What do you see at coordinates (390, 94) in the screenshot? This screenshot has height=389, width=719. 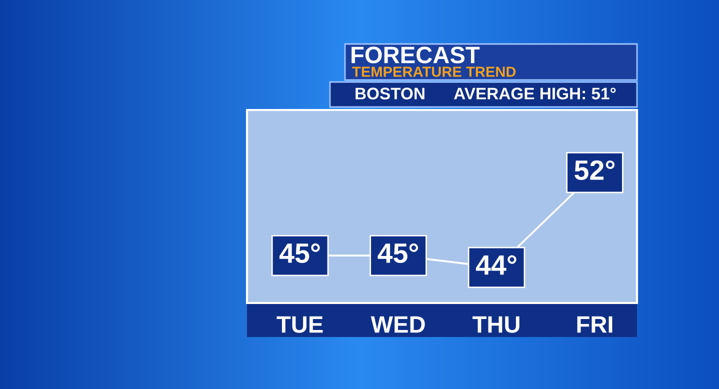 I see `text: BOSTON` at bounding box center [390, 94].